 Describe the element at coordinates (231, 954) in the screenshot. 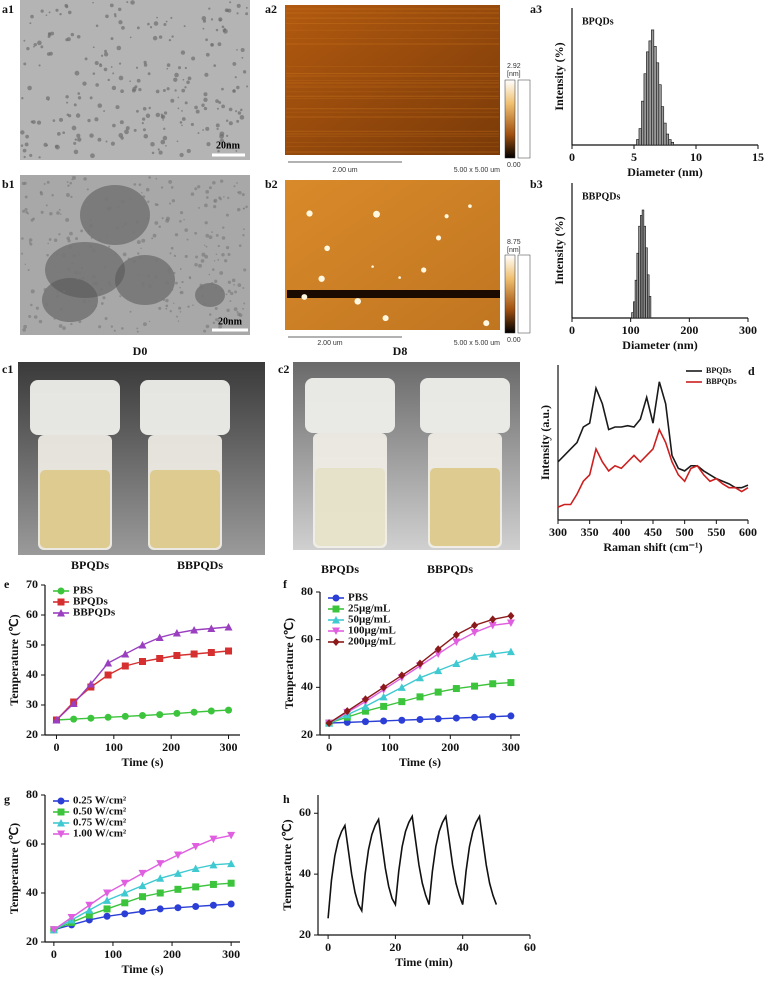

I see `x-tick-label: 300` at that location.